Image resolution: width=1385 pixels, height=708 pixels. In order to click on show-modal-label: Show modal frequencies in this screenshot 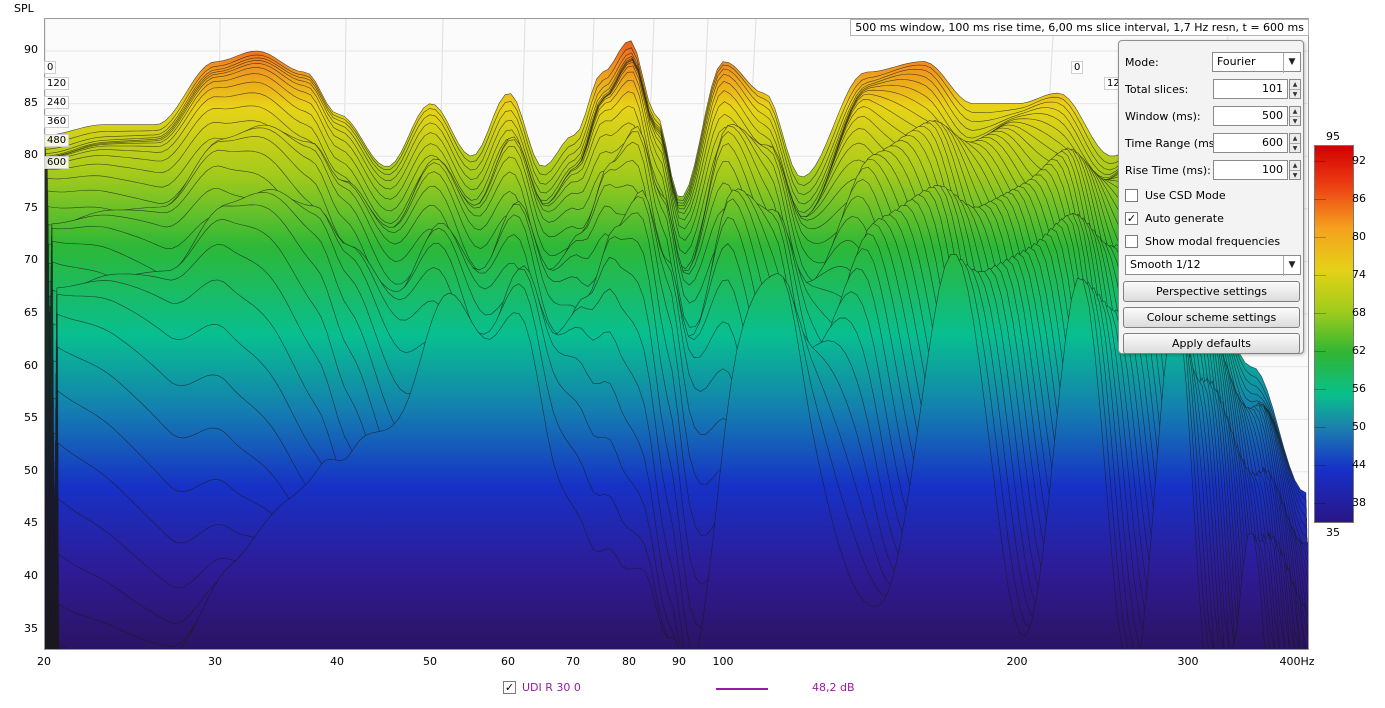, I will do `click(1213, 241)`.